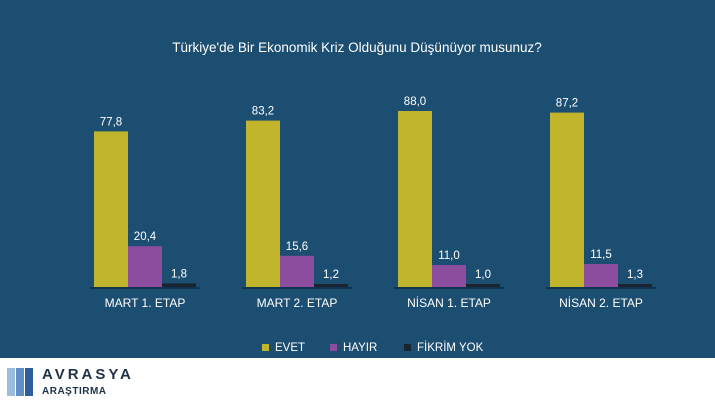  Describe the element at coordinates (450, 347) in the screenshot. I see `legend-label: FİKRİM YOK` at that location.